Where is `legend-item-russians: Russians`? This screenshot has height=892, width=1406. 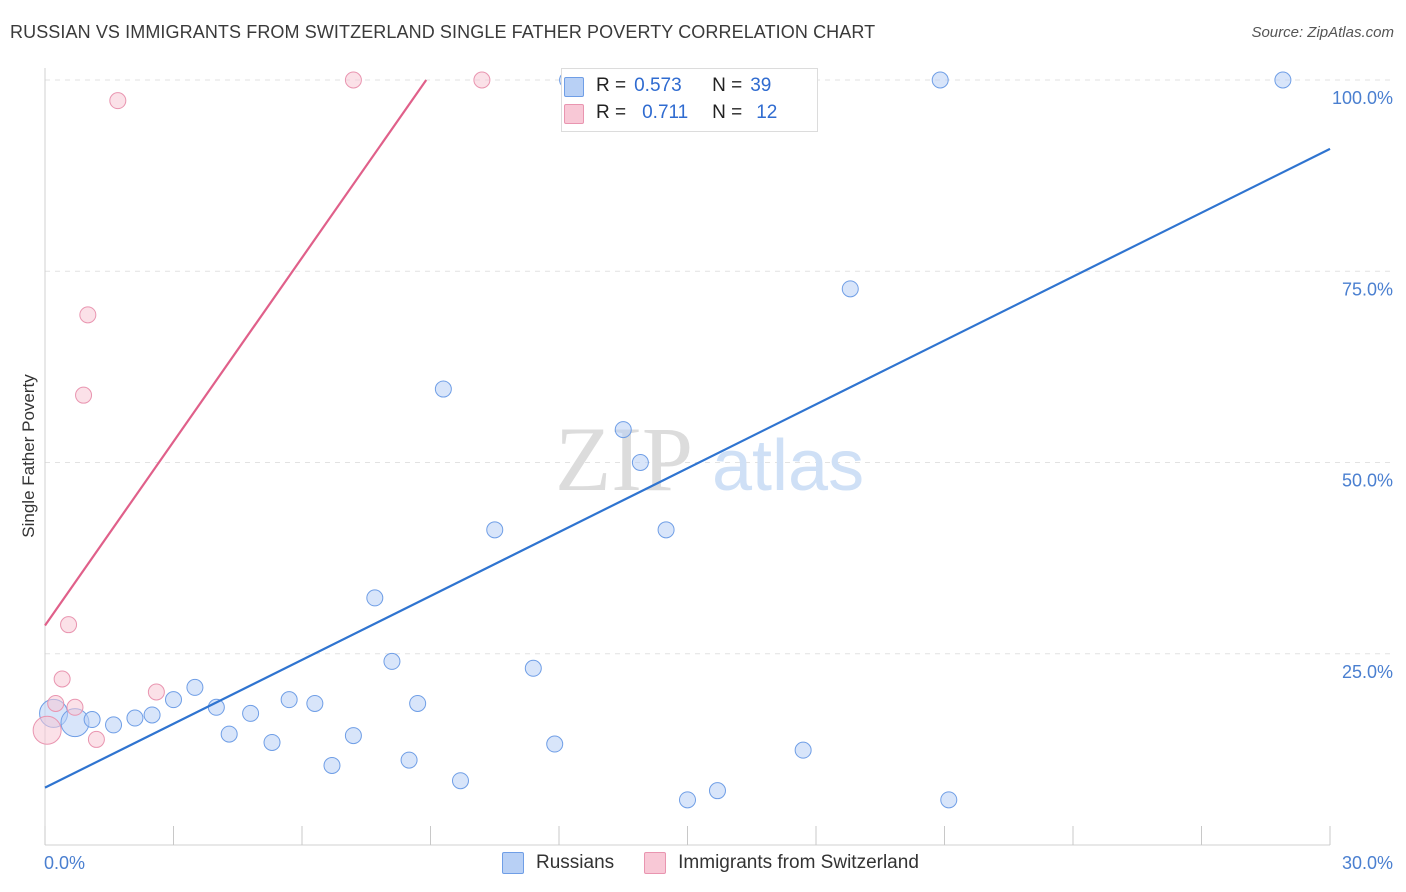 legend-item-russians: Russians is located at coordinates (558, 863).